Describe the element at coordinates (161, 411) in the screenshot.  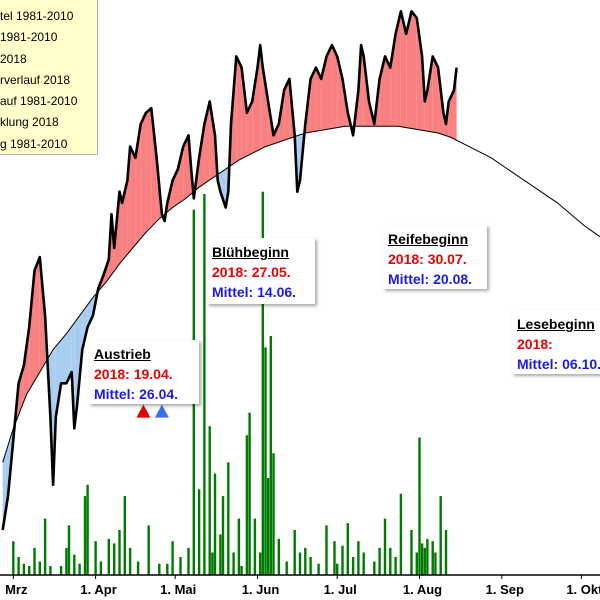
I see `marker-mittel` at that location.